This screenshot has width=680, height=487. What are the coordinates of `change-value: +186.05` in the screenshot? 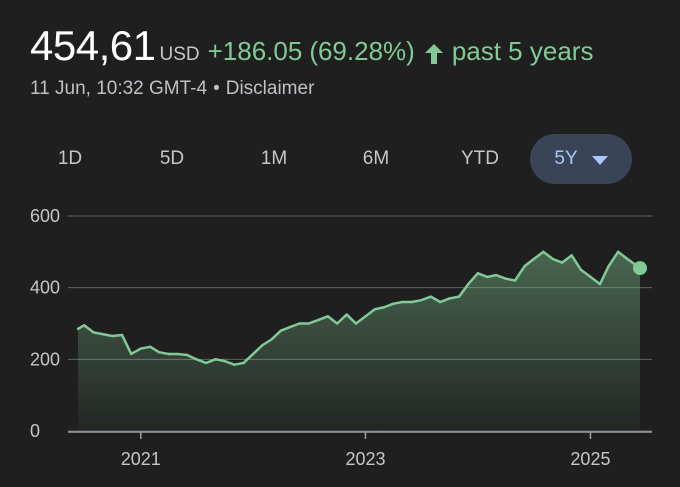 It's located at (255, 51).